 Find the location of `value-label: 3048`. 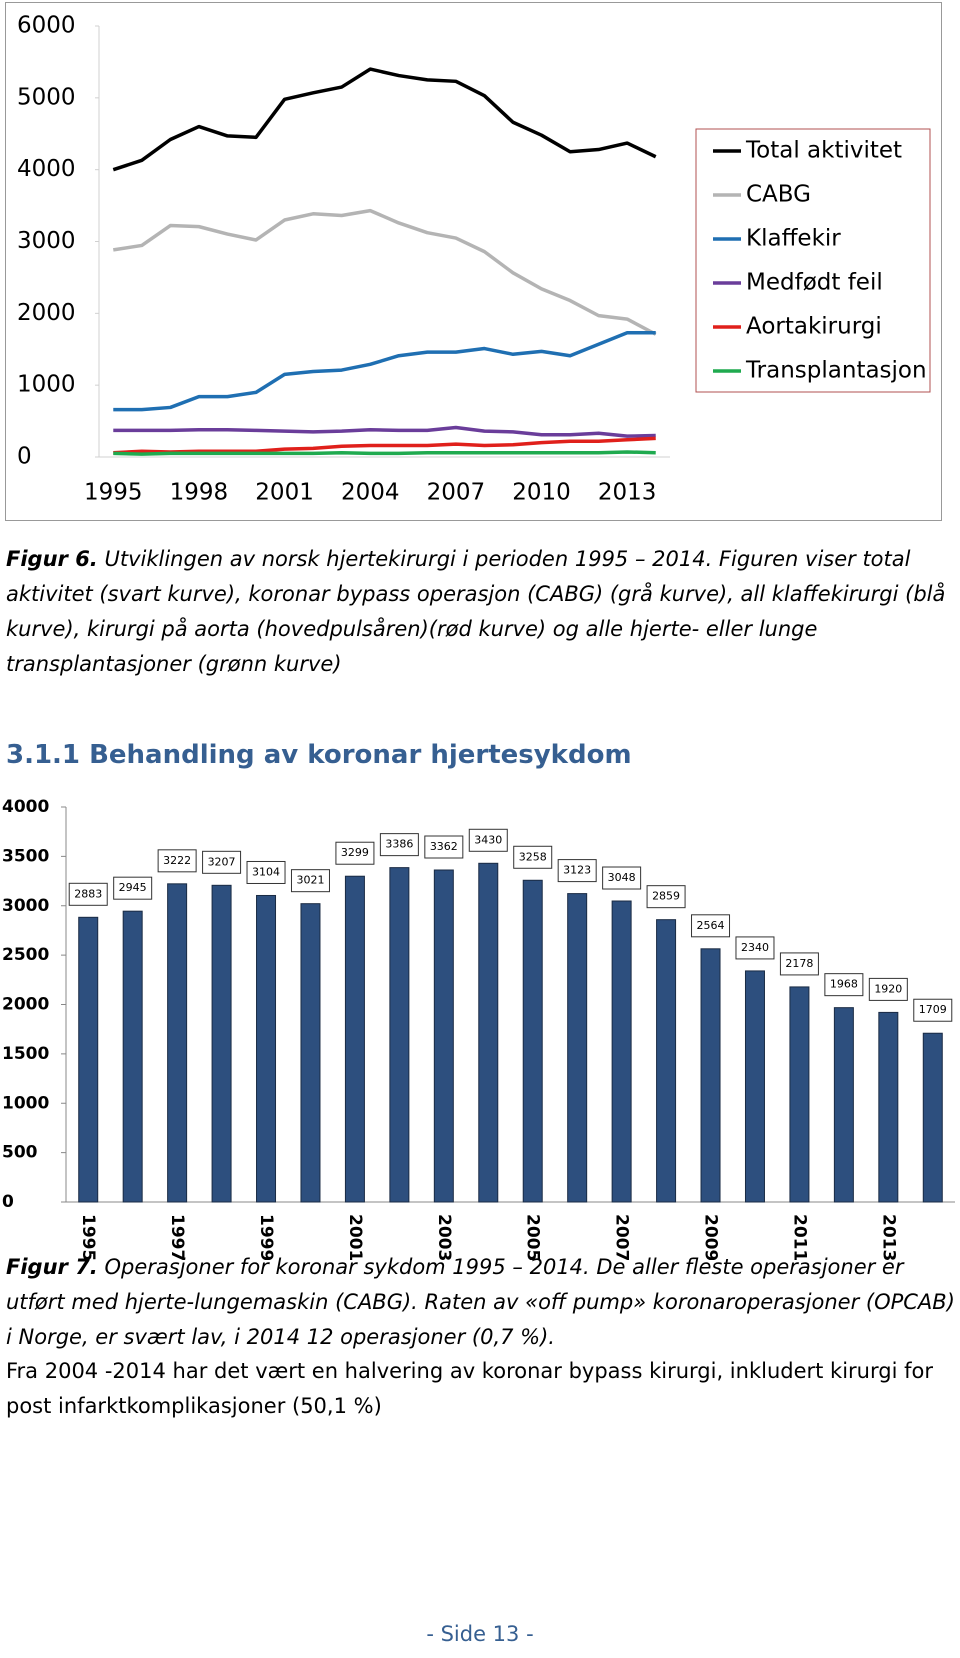

value-label: 3048 is located at coordinates (622, 877).